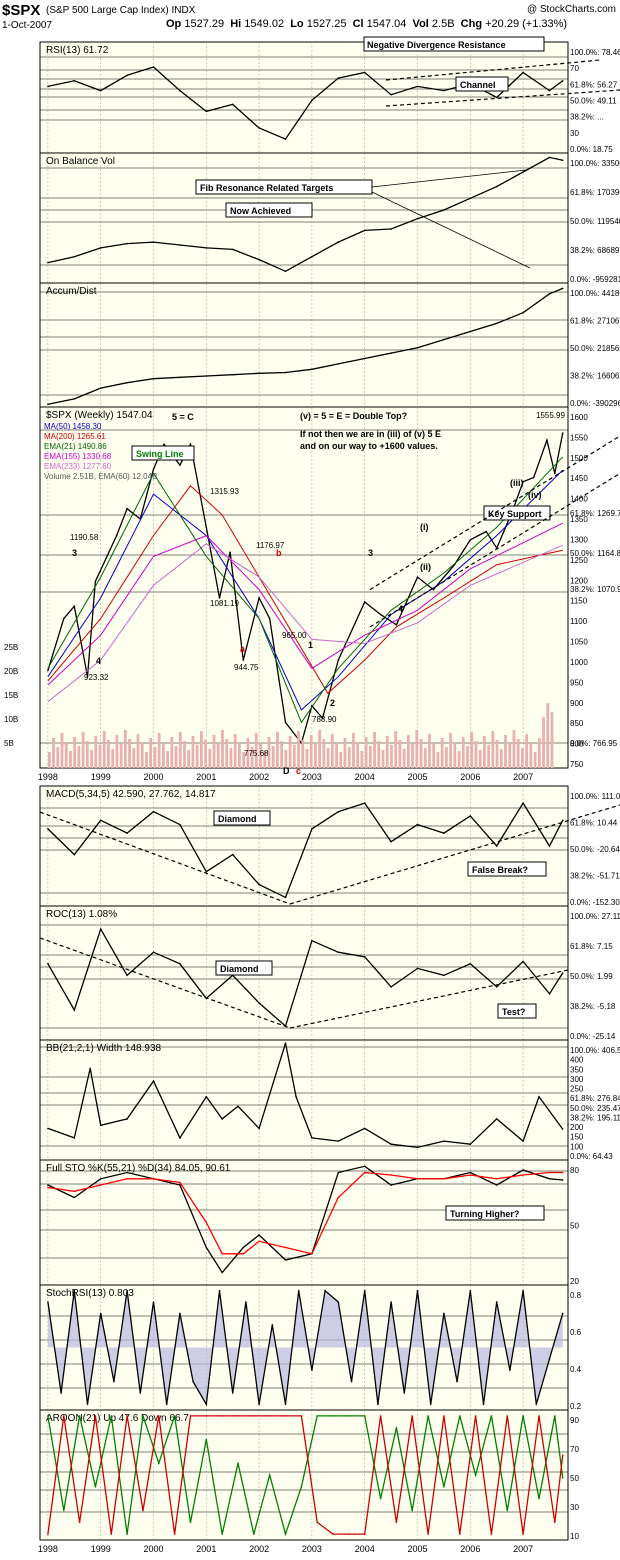 This screenshot has height=1560, width=620. I want to click on right-axis-label: 1300, so click(579, 539).